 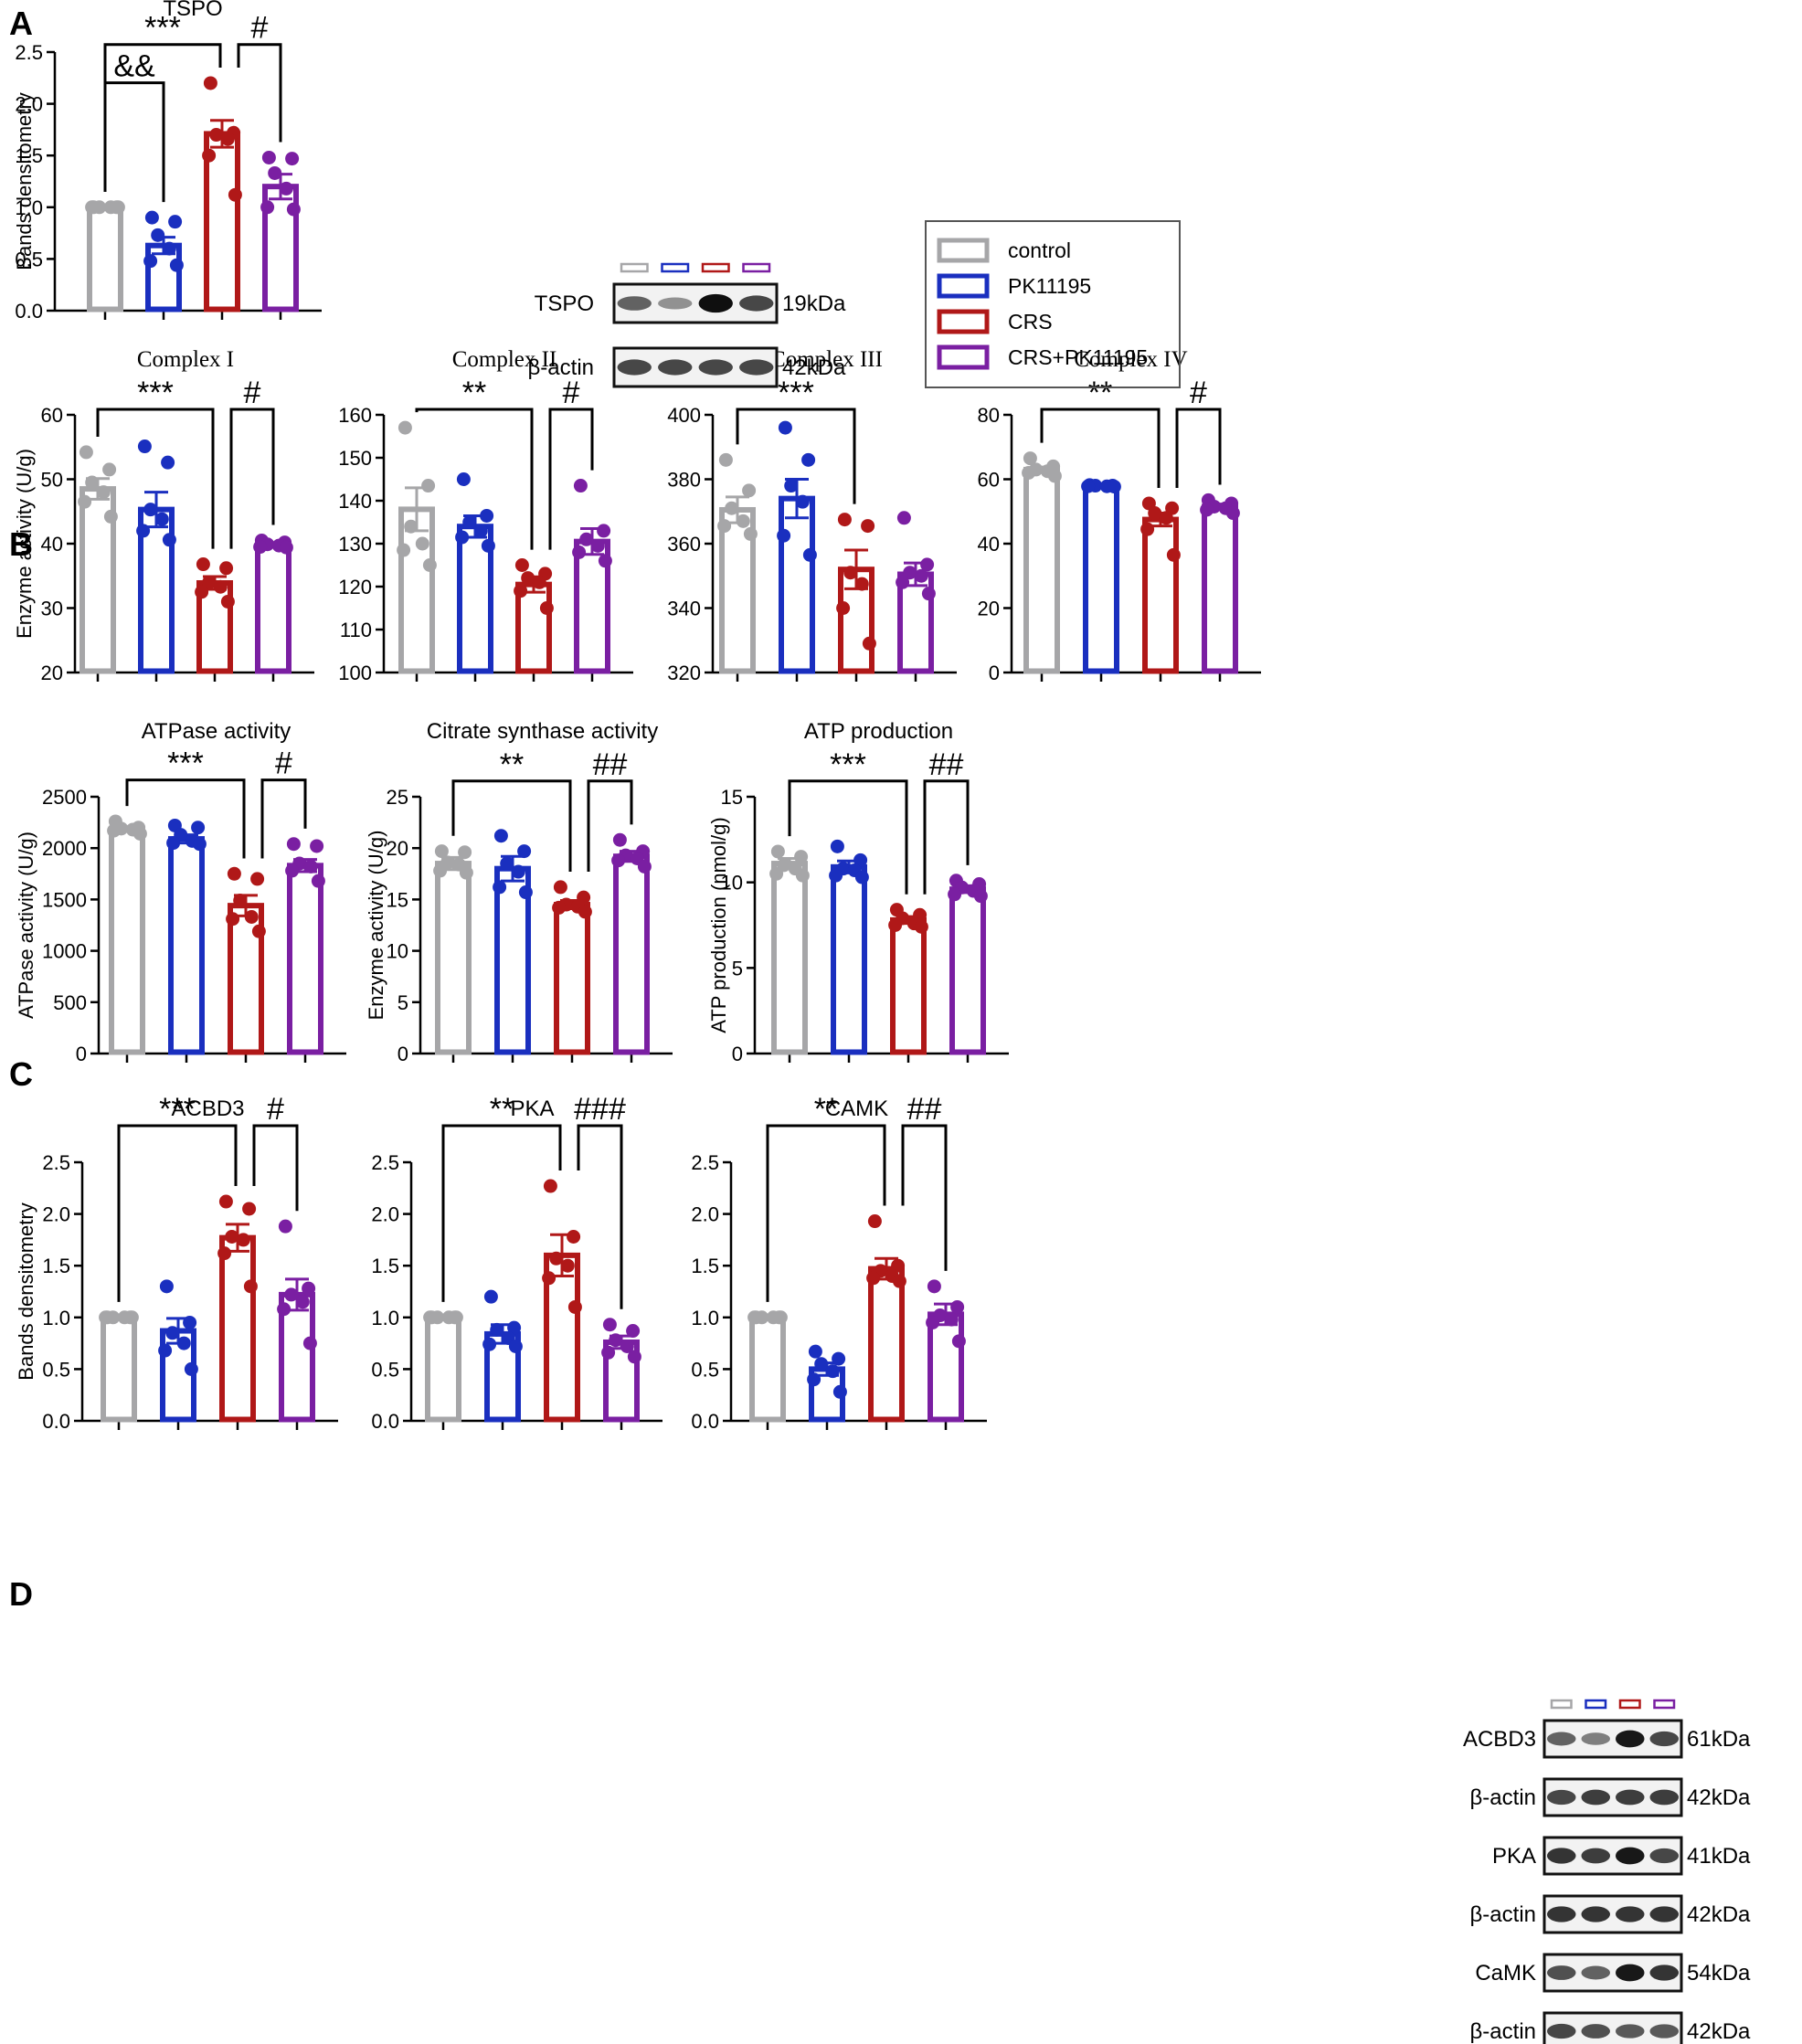 I want to click on y-tick-label: 2.5, so click(x=385, y=1162).